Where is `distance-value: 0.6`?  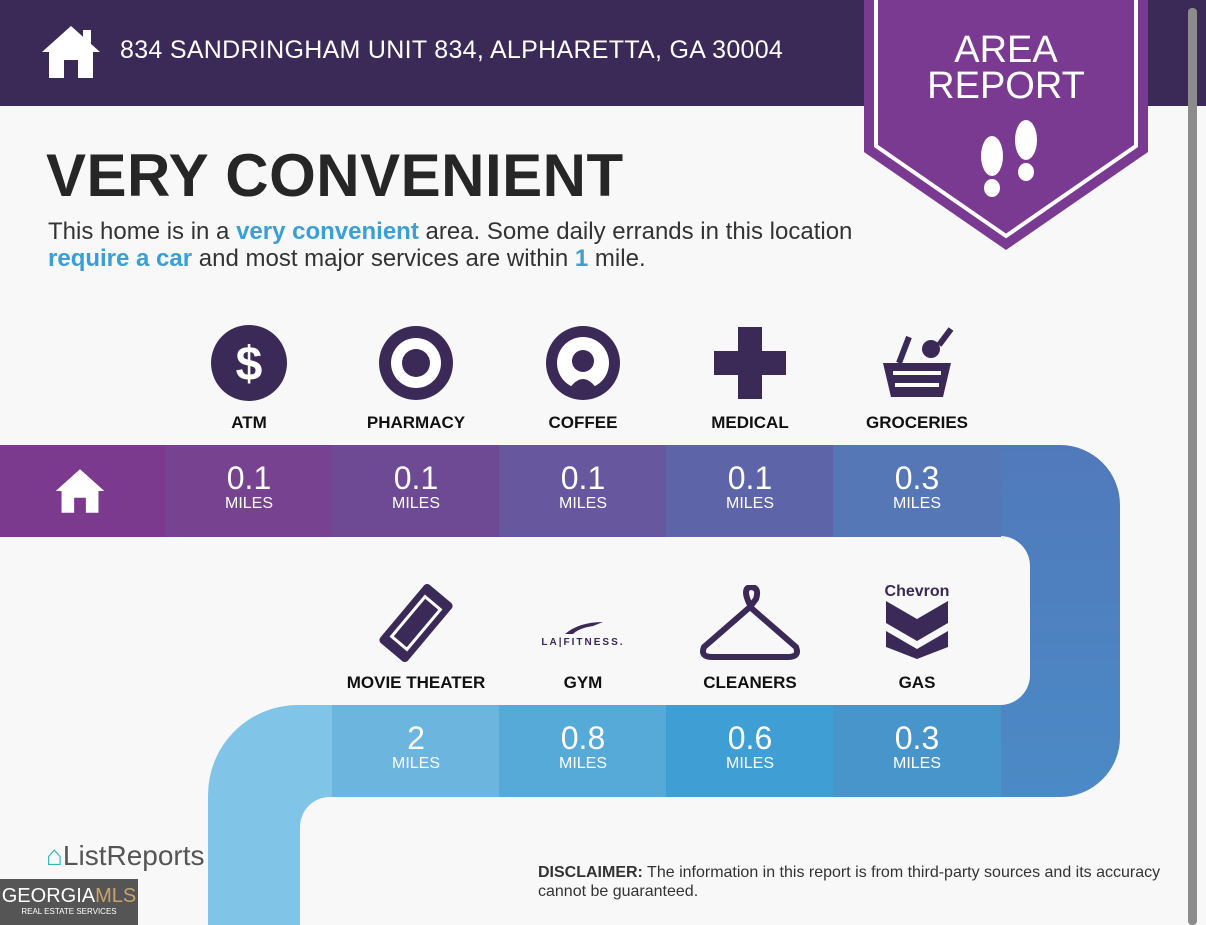 distance-value: 0.6 is located at coordinates (750, 738).